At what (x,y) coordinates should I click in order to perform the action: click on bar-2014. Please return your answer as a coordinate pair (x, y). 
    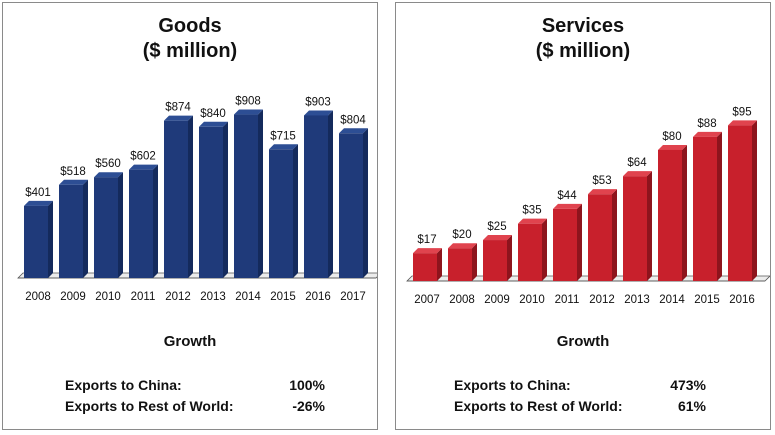
    Looking at the image, I should click on (248, 193).